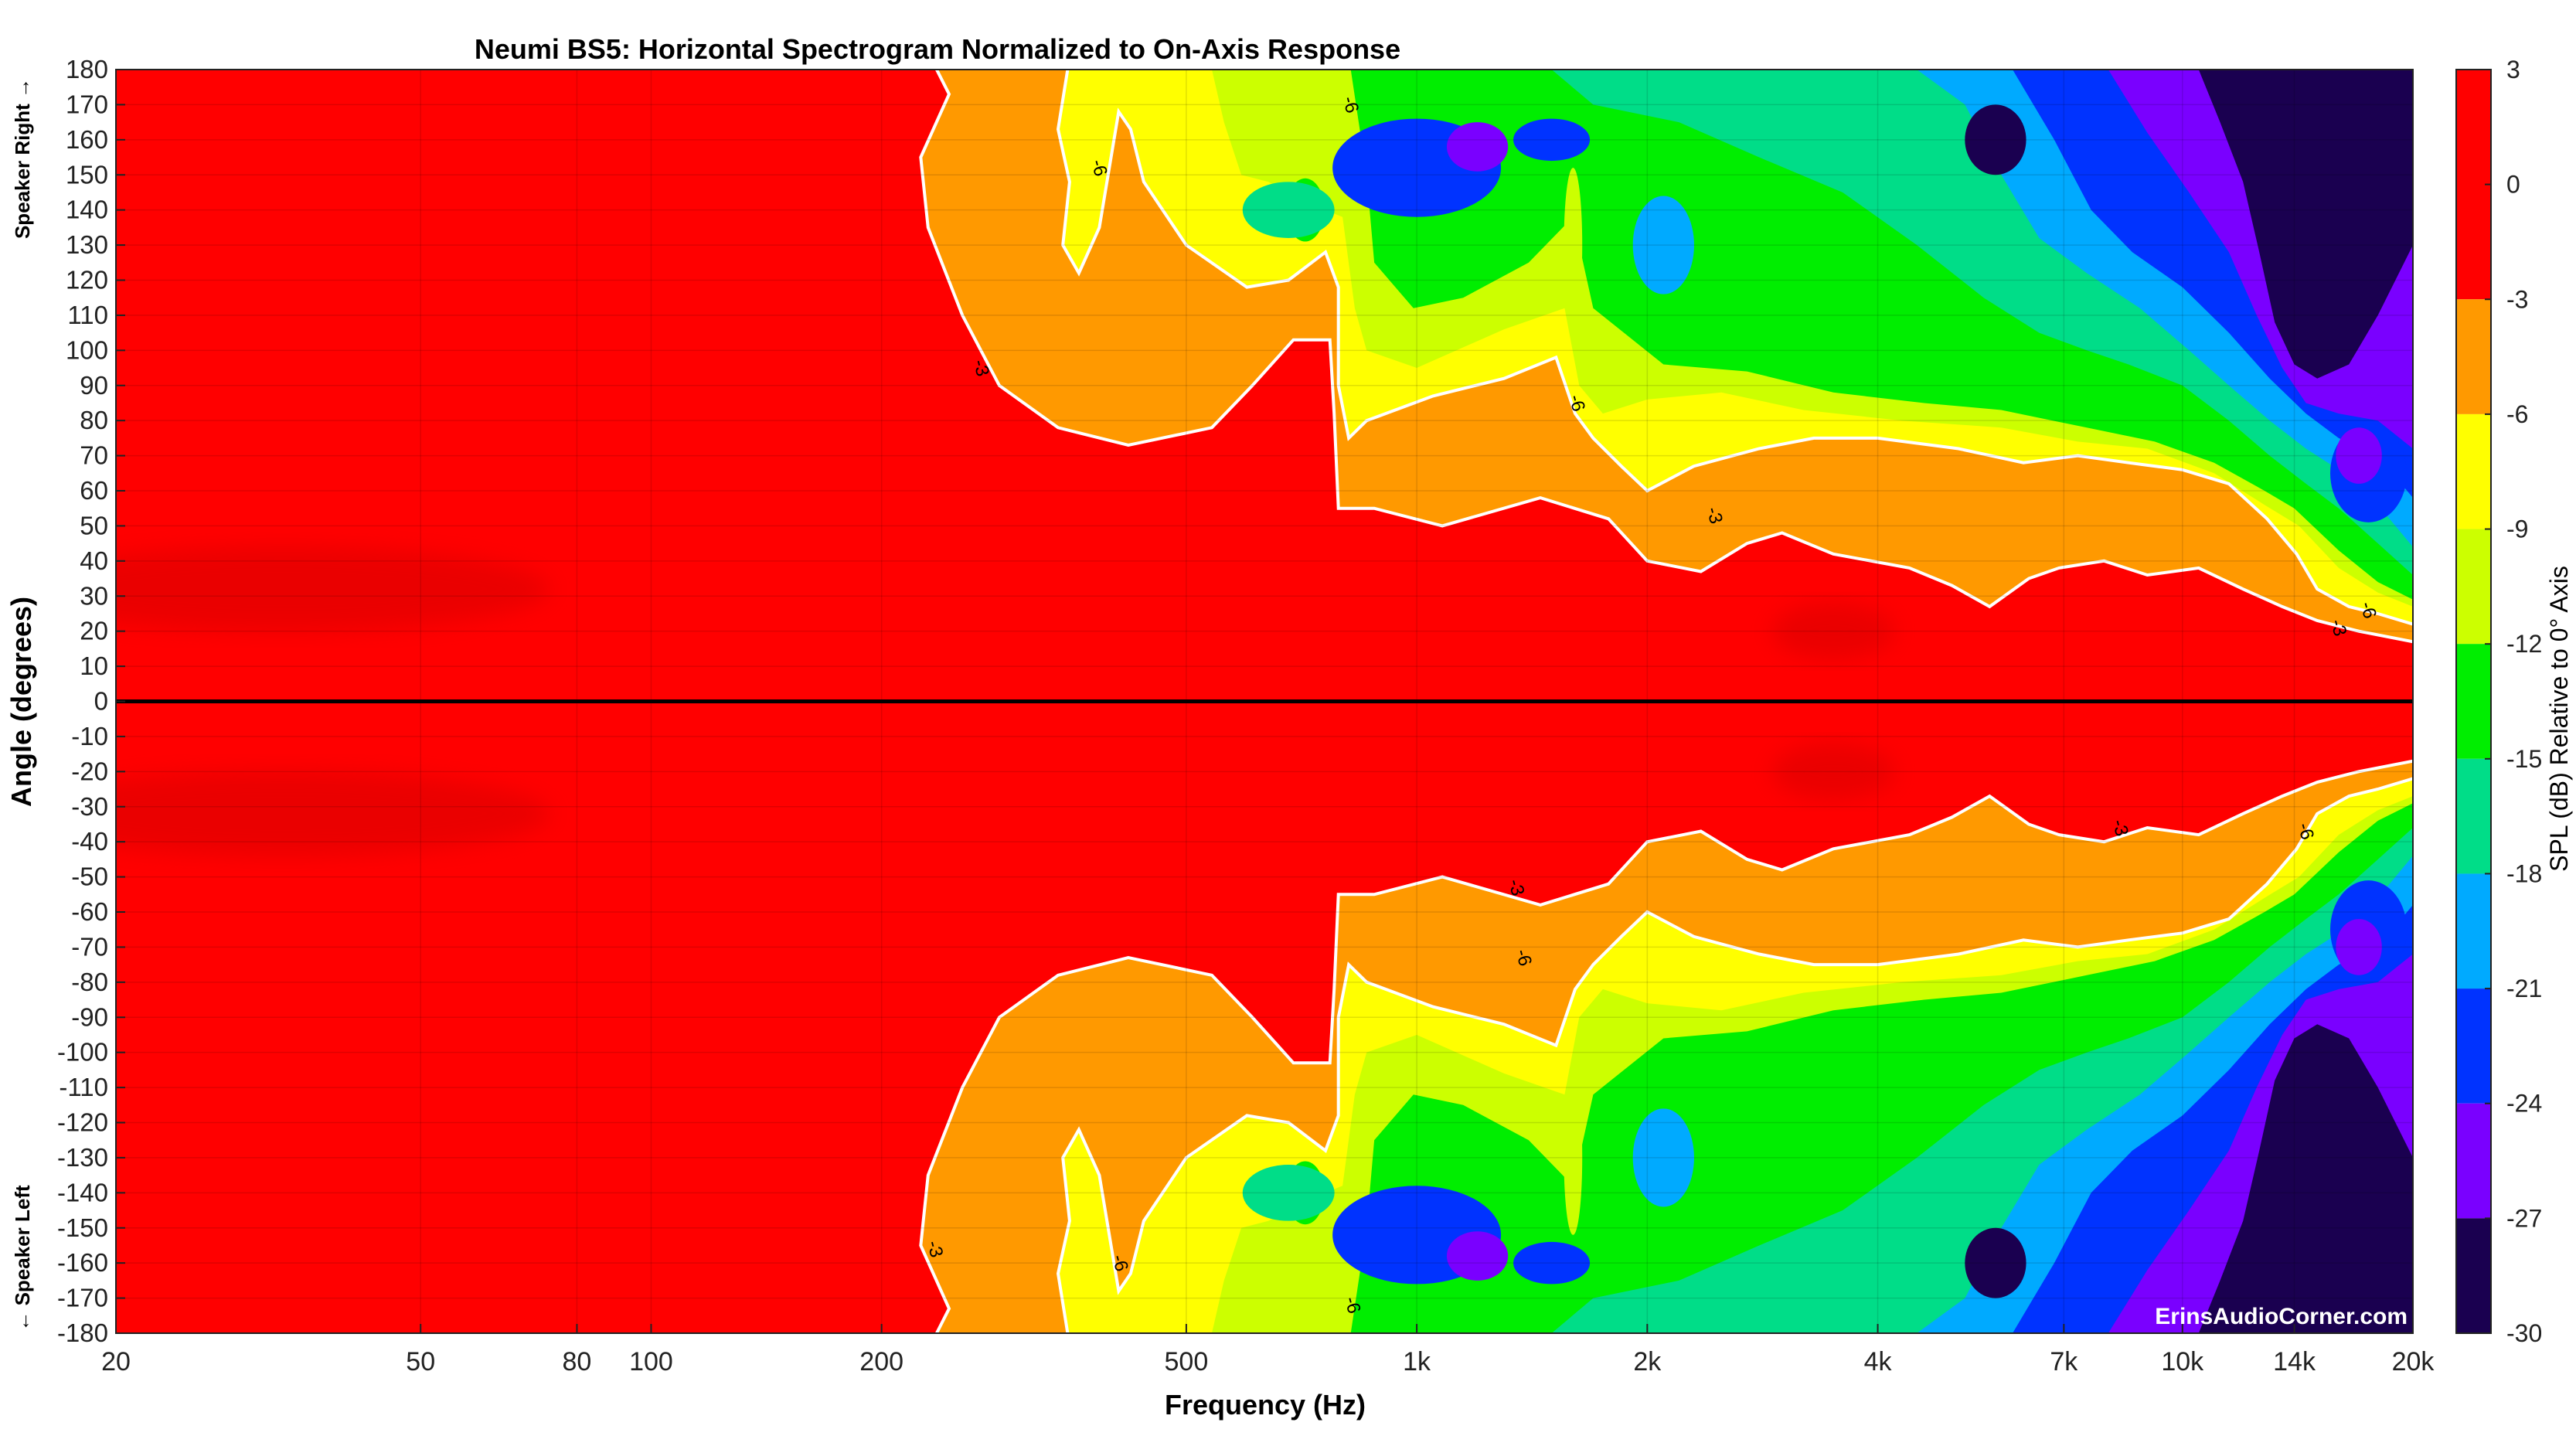  I want to click on x-tick-label: 100, so click(651, 1361).